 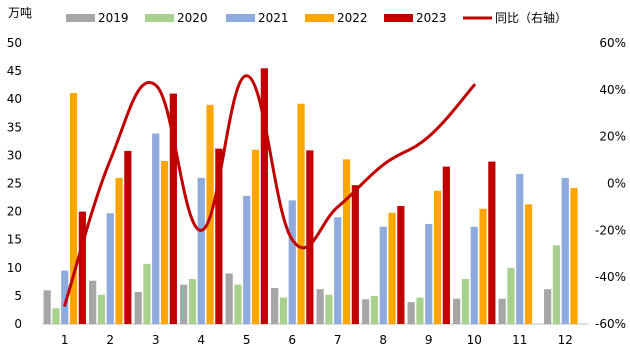 What do you see at coordinates (352, 18) in the screenshot?
I see `legend-label: 2022` at bounding box center [352, 18].